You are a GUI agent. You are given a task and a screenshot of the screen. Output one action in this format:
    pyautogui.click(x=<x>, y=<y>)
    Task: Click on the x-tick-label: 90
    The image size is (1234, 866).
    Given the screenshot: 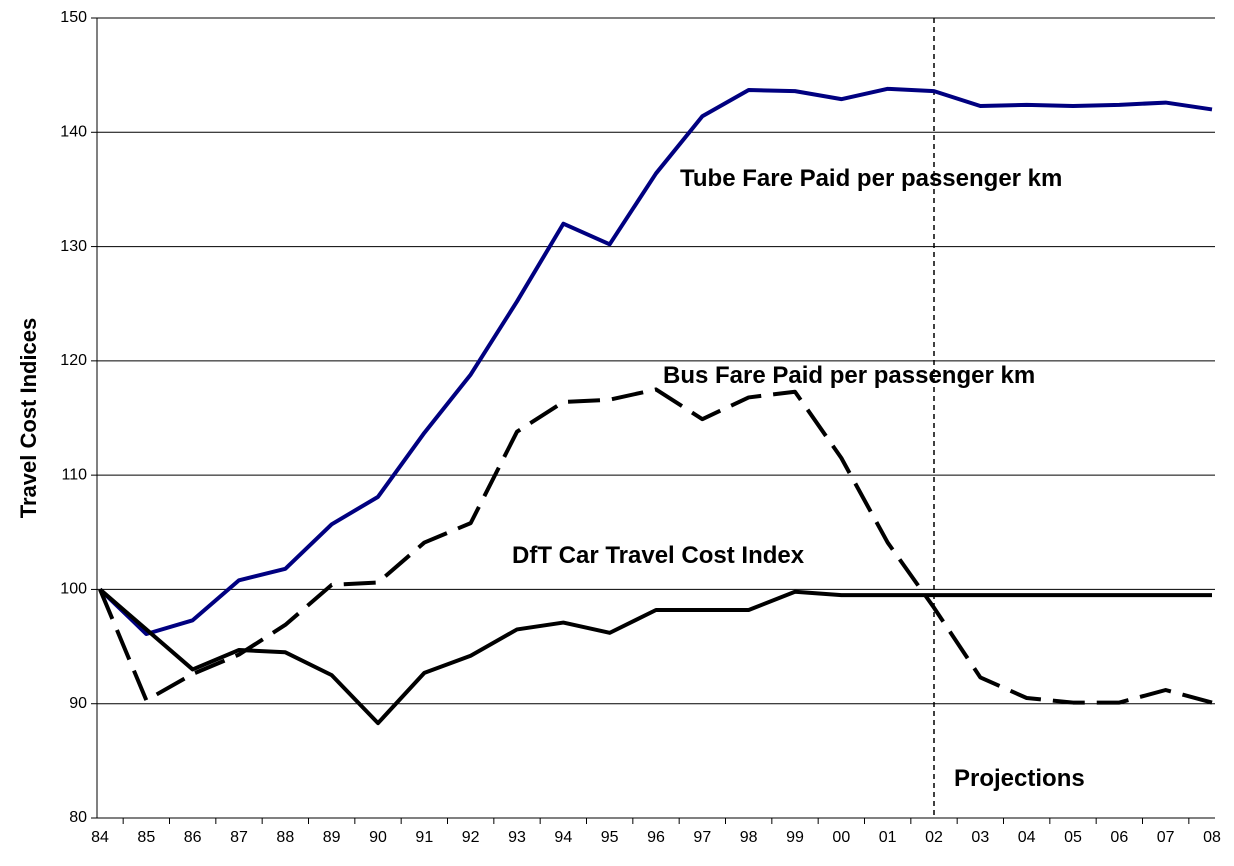 What is the action you would take?
    pyautogui.click(x=378, y=837)
    